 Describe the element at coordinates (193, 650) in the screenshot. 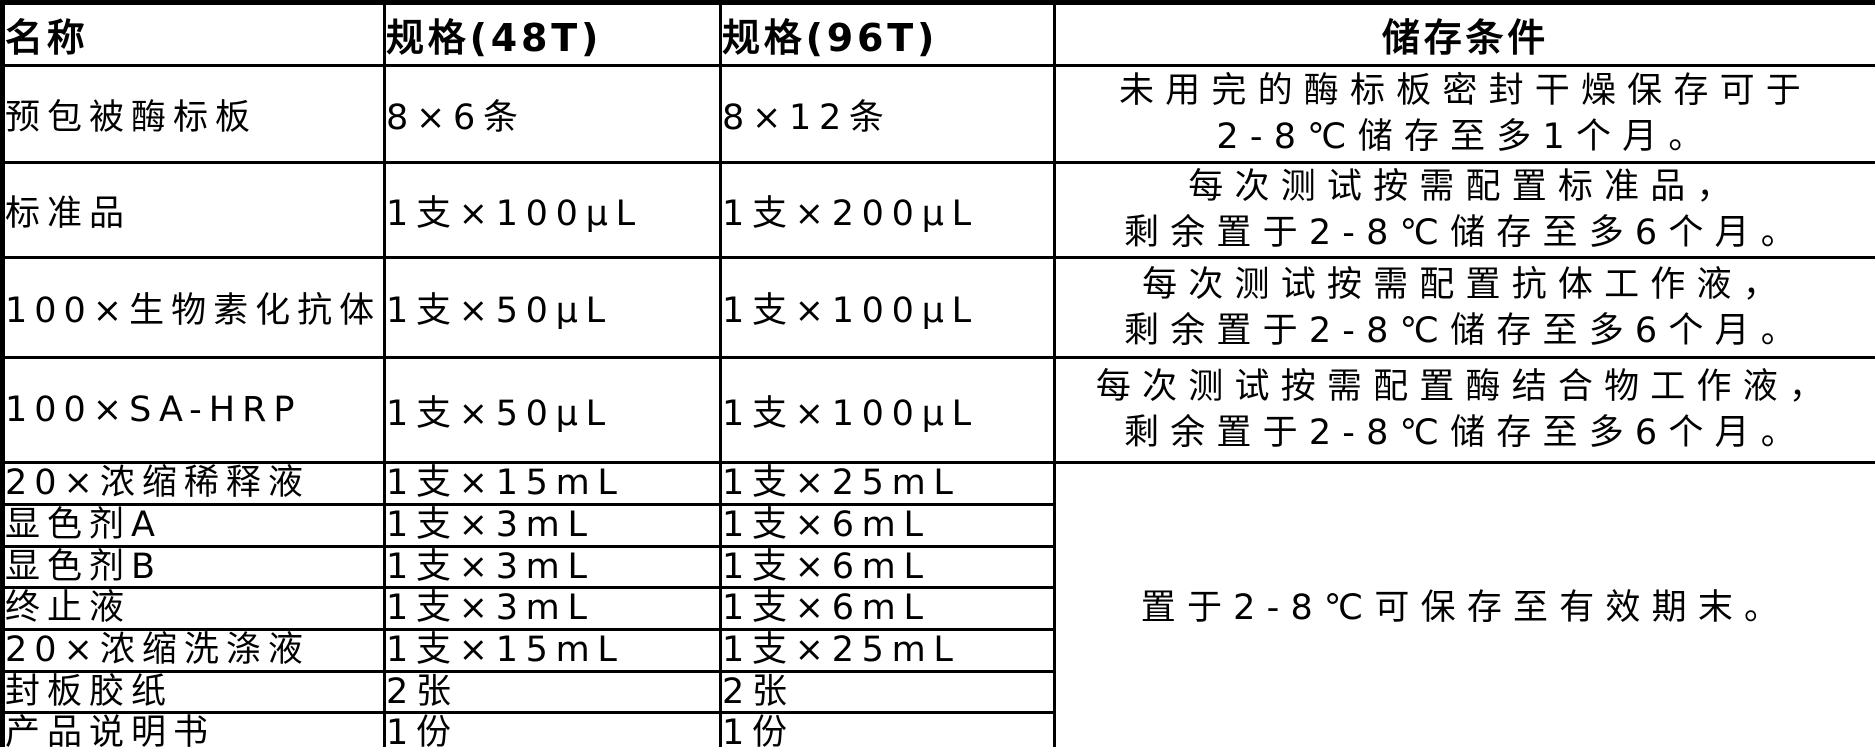

I see `component-name: 20×浓缩洗涤液` at that location.